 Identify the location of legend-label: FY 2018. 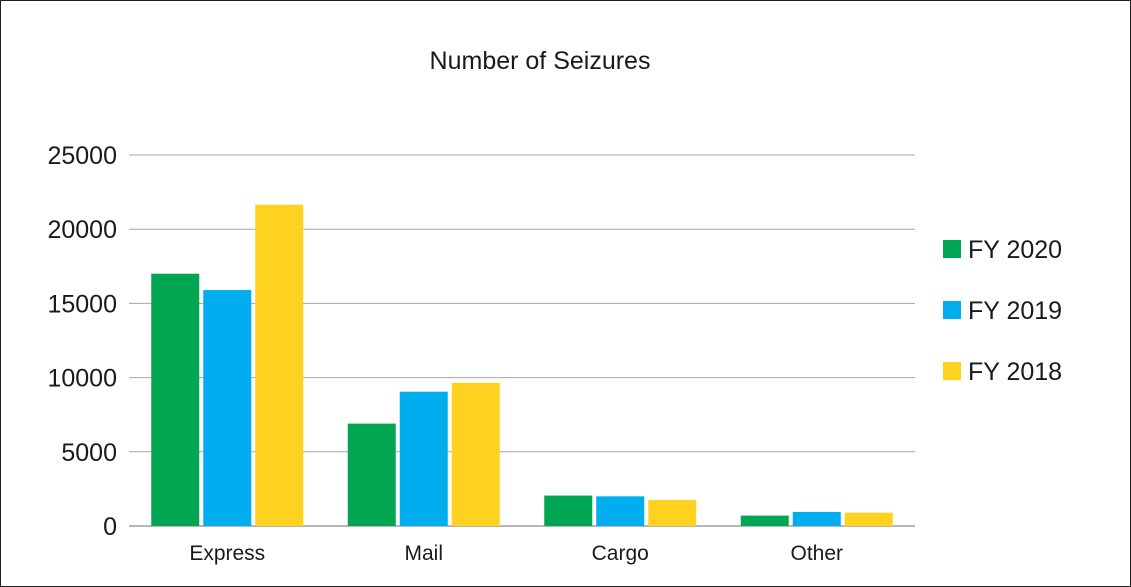
(1015, 372).